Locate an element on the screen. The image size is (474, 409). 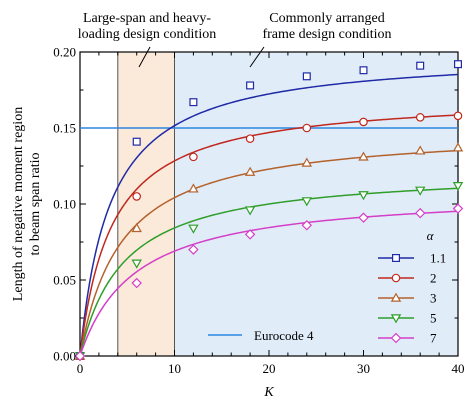
legend-label-3: 3 is located at coordinates (433, 298).